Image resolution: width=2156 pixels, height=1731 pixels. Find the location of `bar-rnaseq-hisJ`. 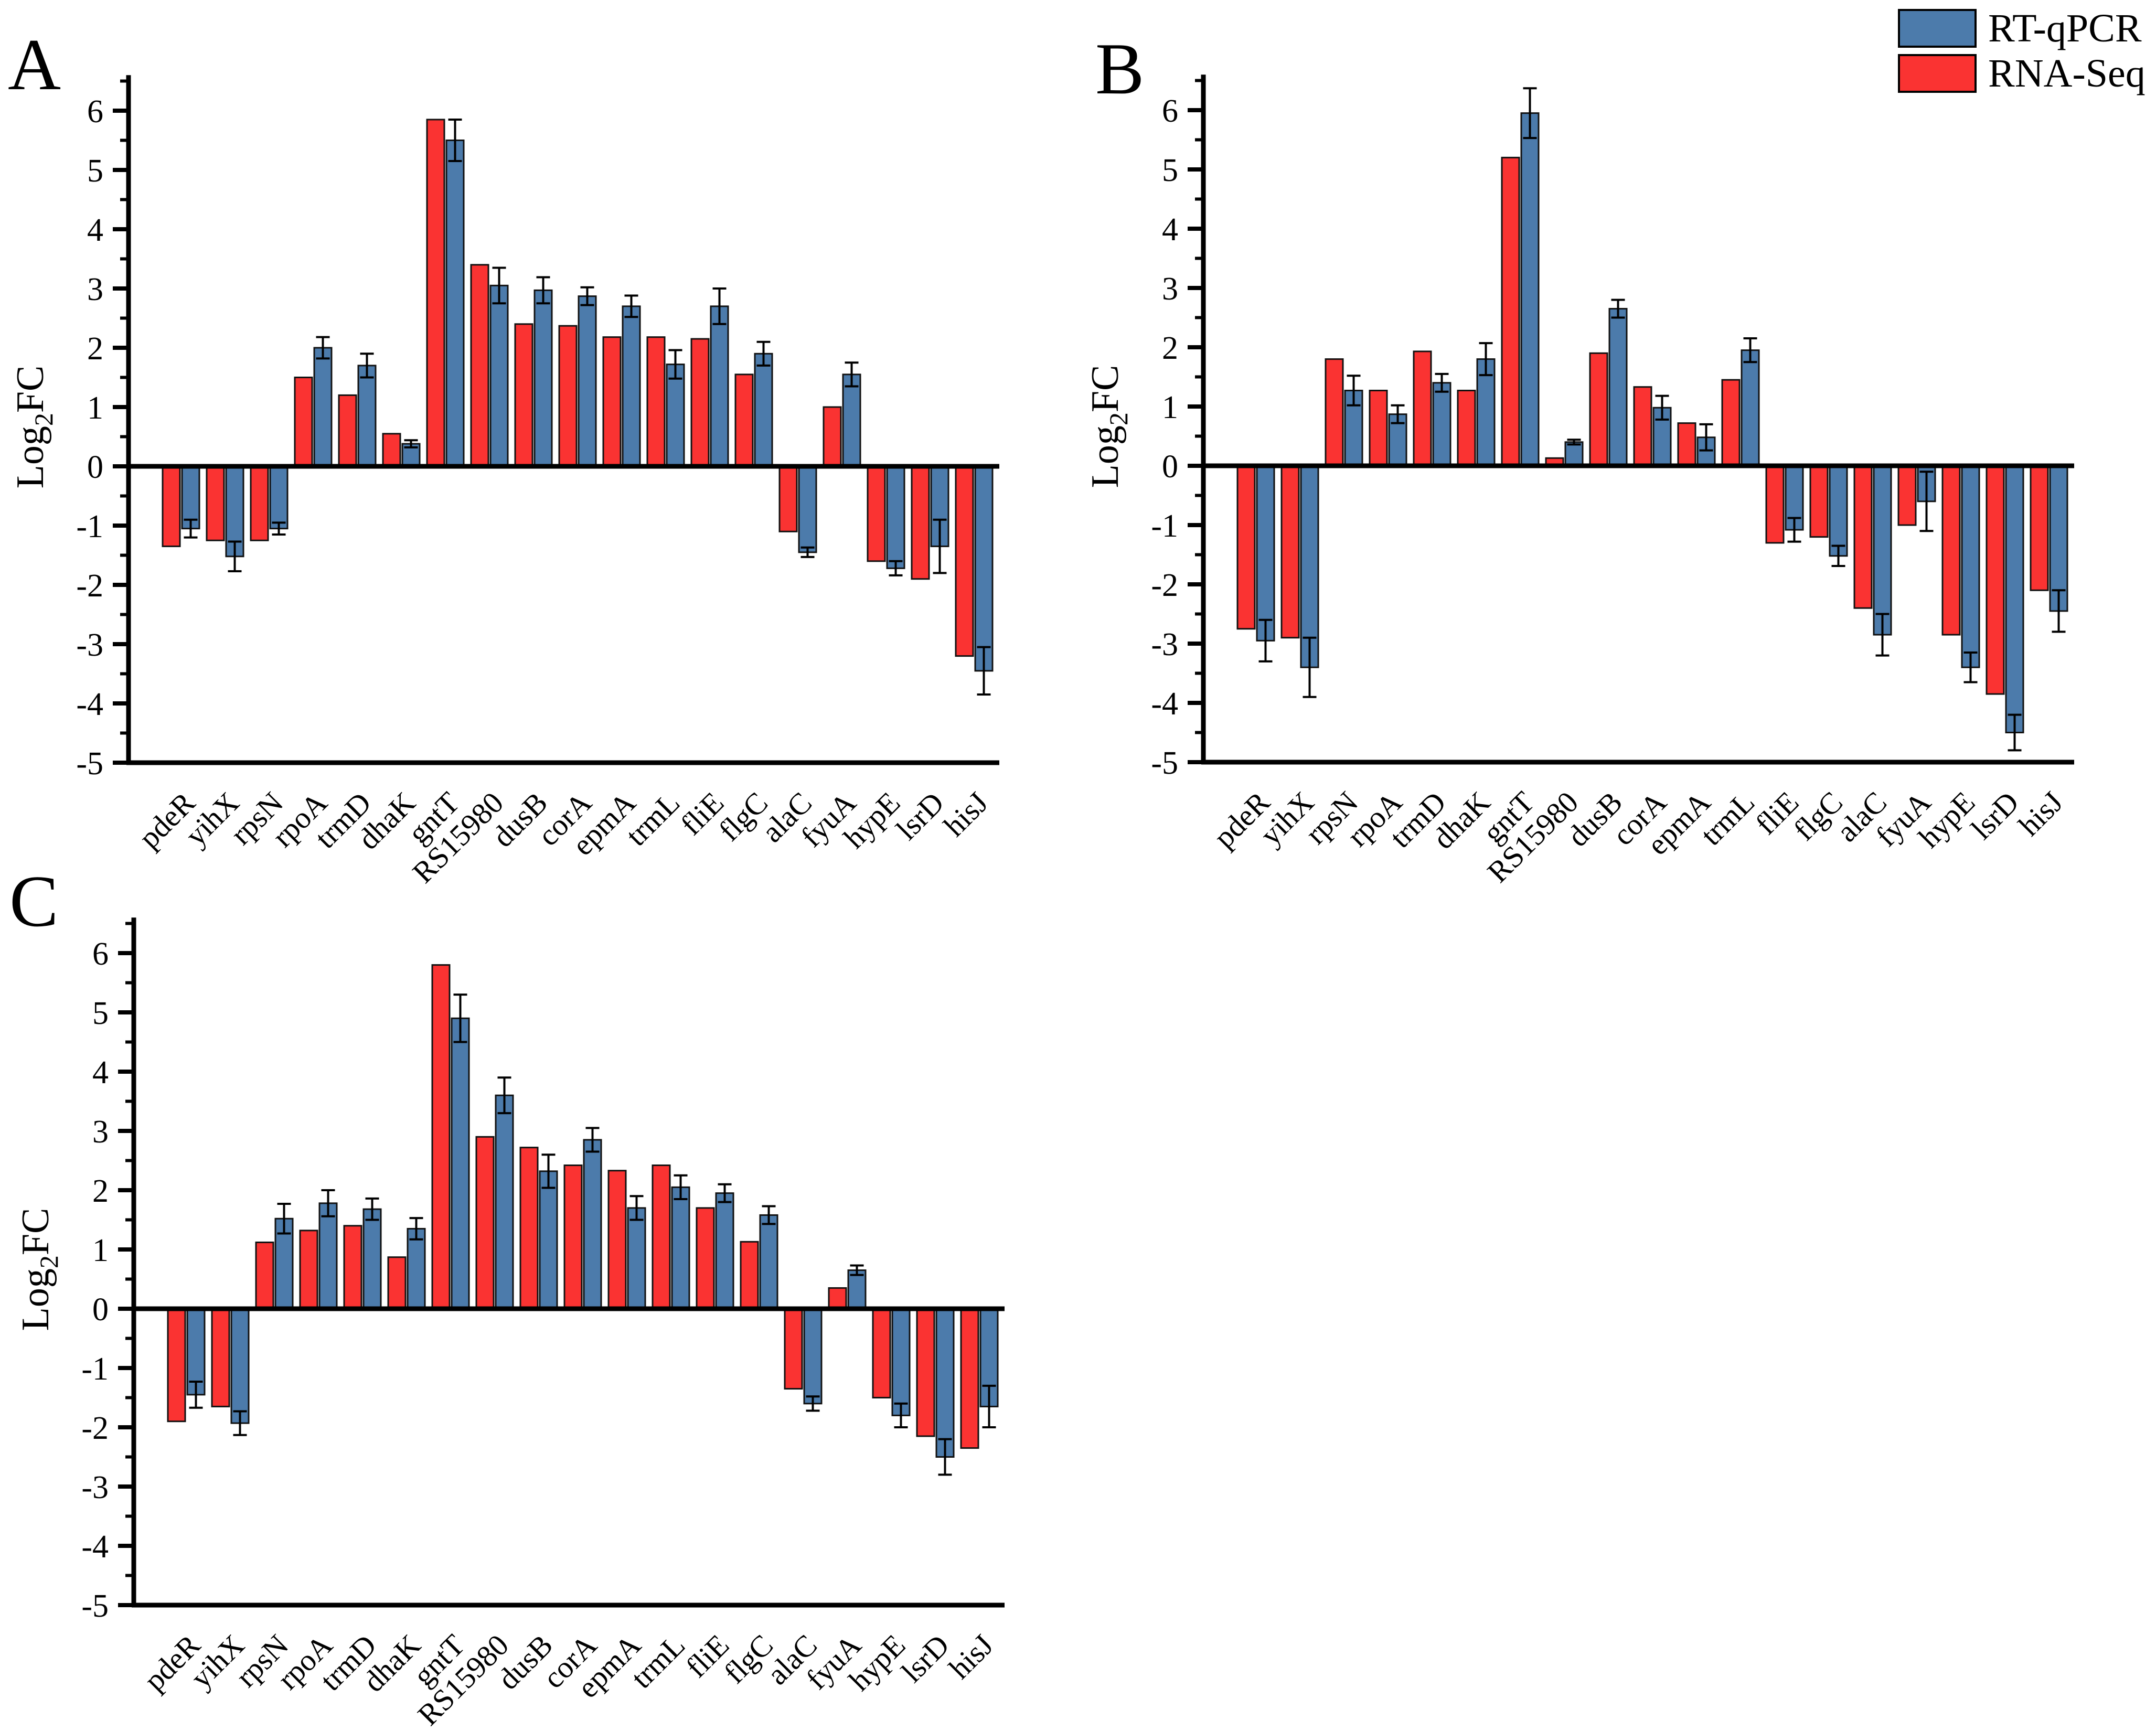

bar-rnaseq-hisJ is located at coordinates (969, 1378).